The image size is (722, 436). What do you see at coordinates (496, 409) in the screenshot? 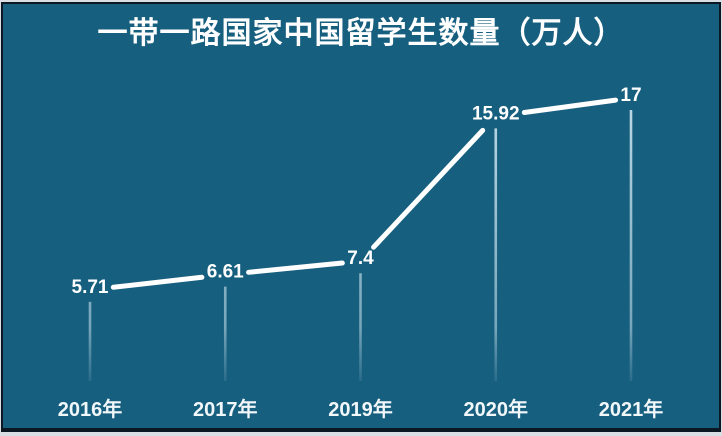
I see `x-axis-label: 2020年` at bounding box center [496, 409].